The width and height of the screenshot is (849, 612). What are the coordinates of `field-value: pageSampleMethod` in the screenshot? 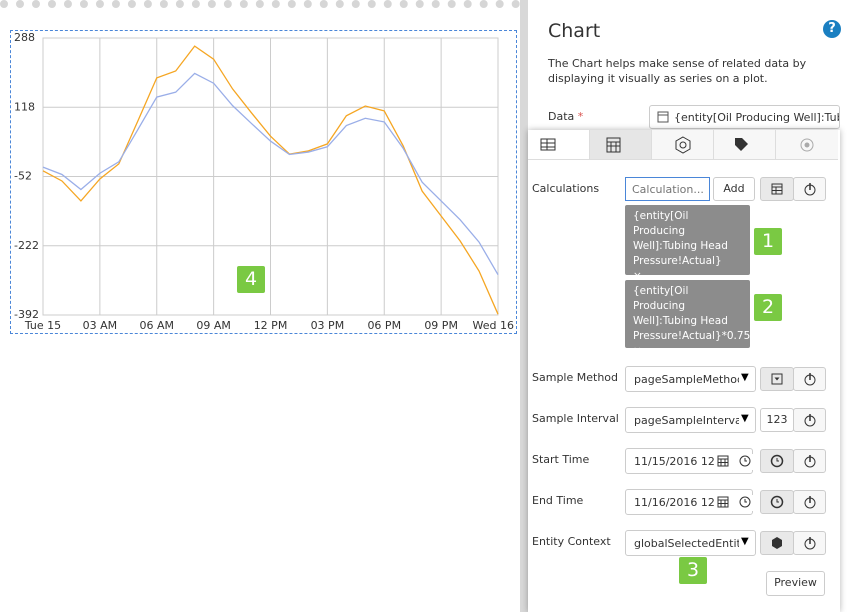 It's located at (689, 379).